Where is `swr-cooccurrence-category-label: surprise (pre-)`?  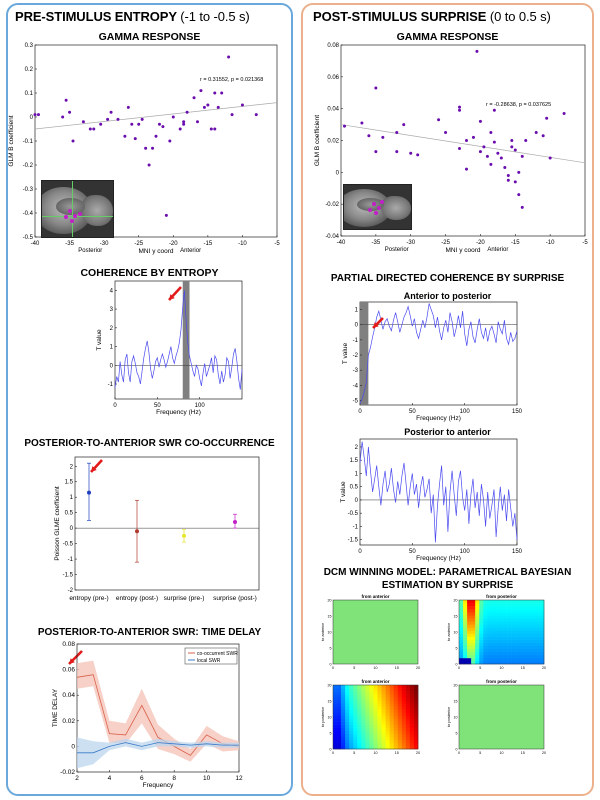
swr-cooccurrence-category-label: surprise (pre-) is located at coordinates (184, 598).